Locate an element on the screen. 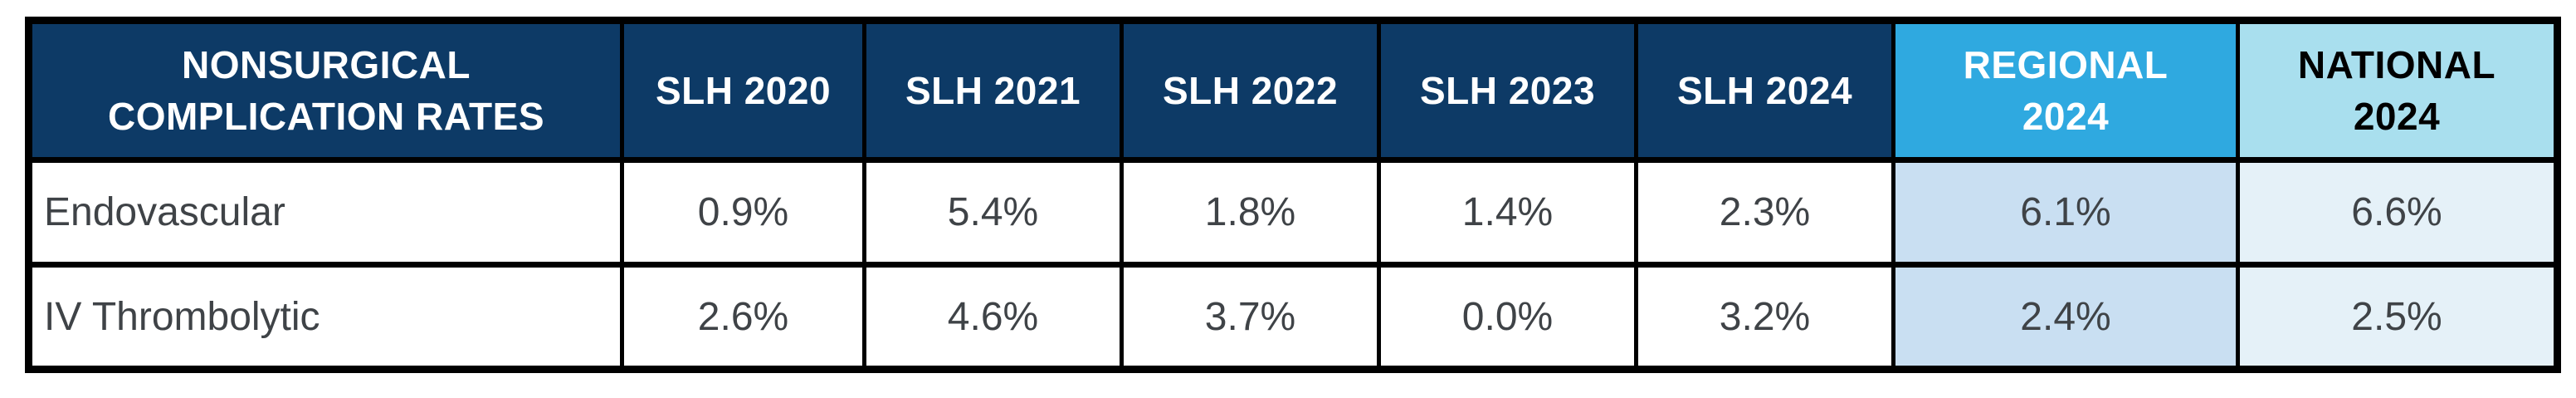 This screenshot has height=398, width=2576. data-cell-iv-thrombolytic-slh-2022: 3.7% is located at coordinates (1251, 317).